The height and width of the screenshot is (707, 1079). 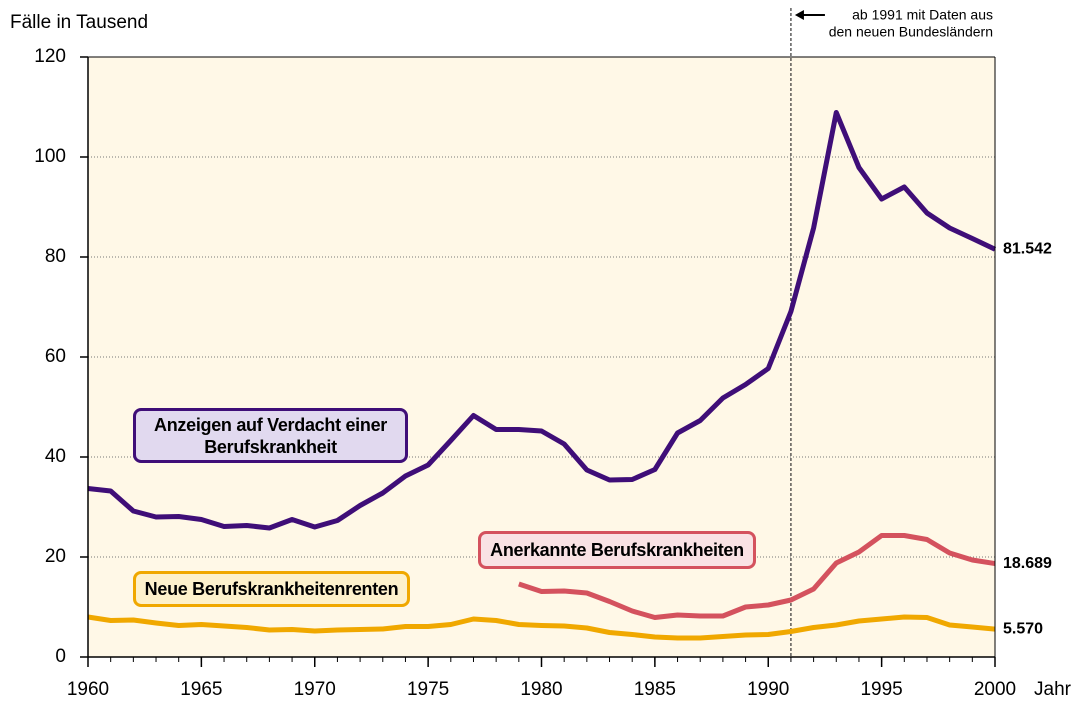 I want to click on x-axis-label: Jahr, so click(x=1053, y=689).